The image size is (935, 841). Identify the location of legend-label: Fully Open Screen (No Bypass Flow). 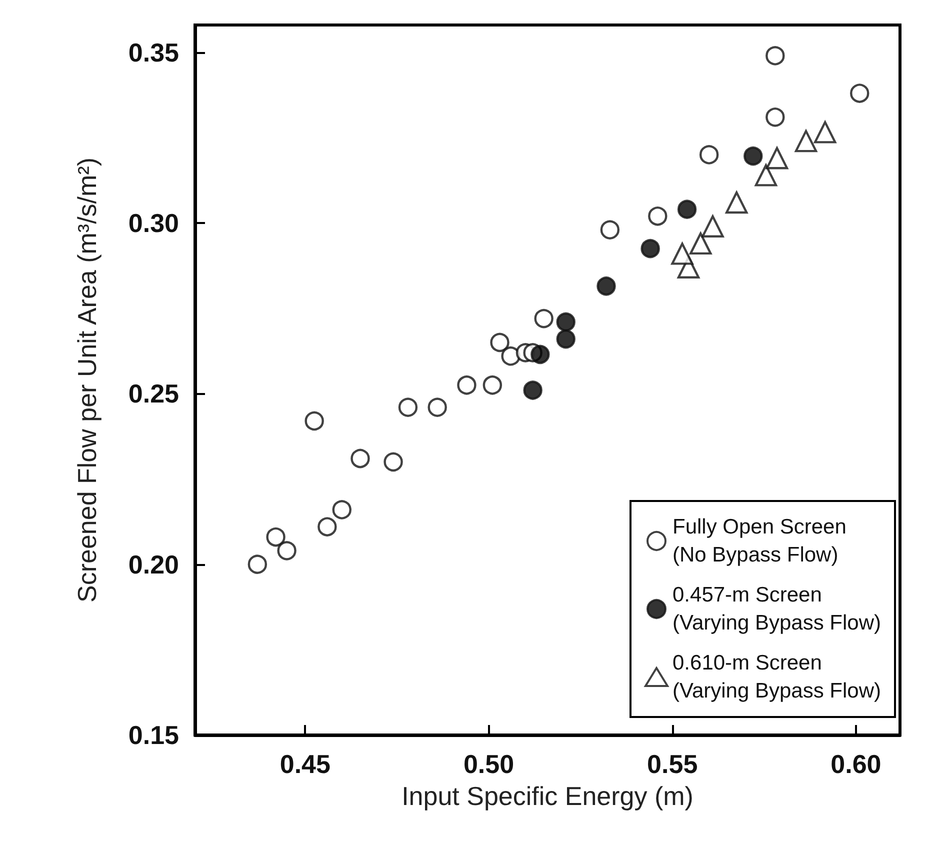
(759, 541).